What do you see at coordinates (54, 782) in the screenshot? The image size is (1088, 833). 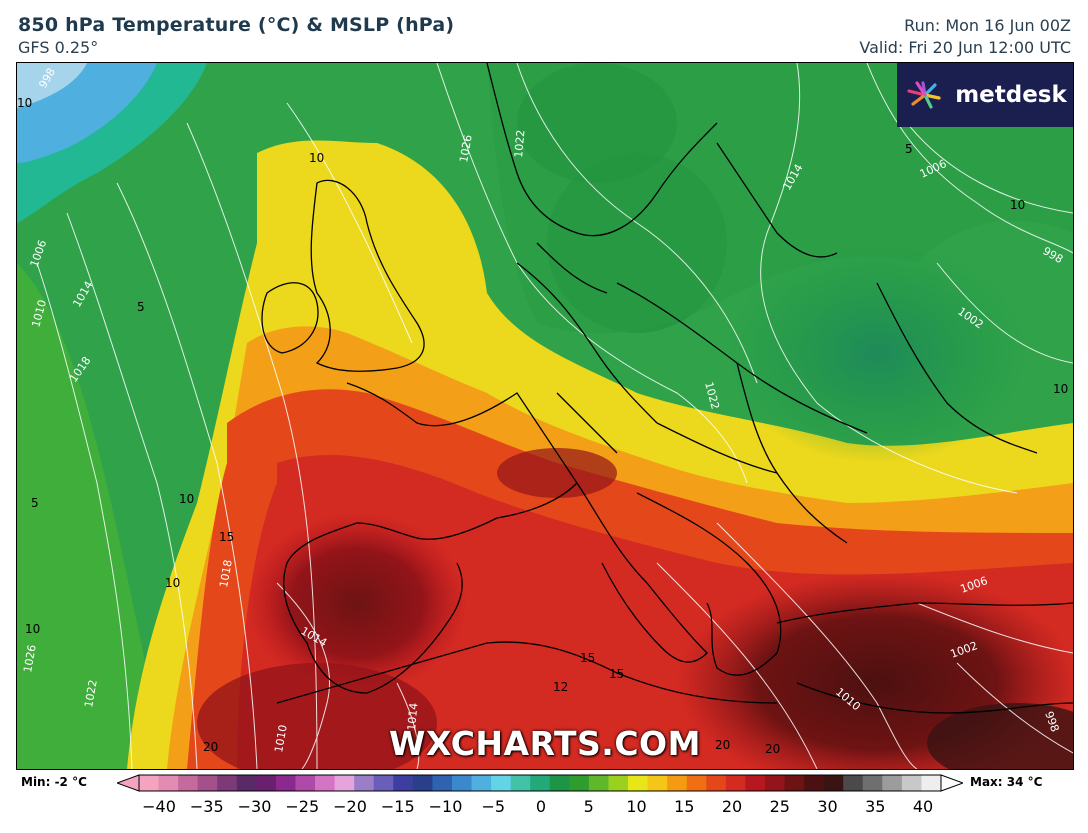 I see `legend-min-label: Min: -2 °C` at bounding box center [54, 782].